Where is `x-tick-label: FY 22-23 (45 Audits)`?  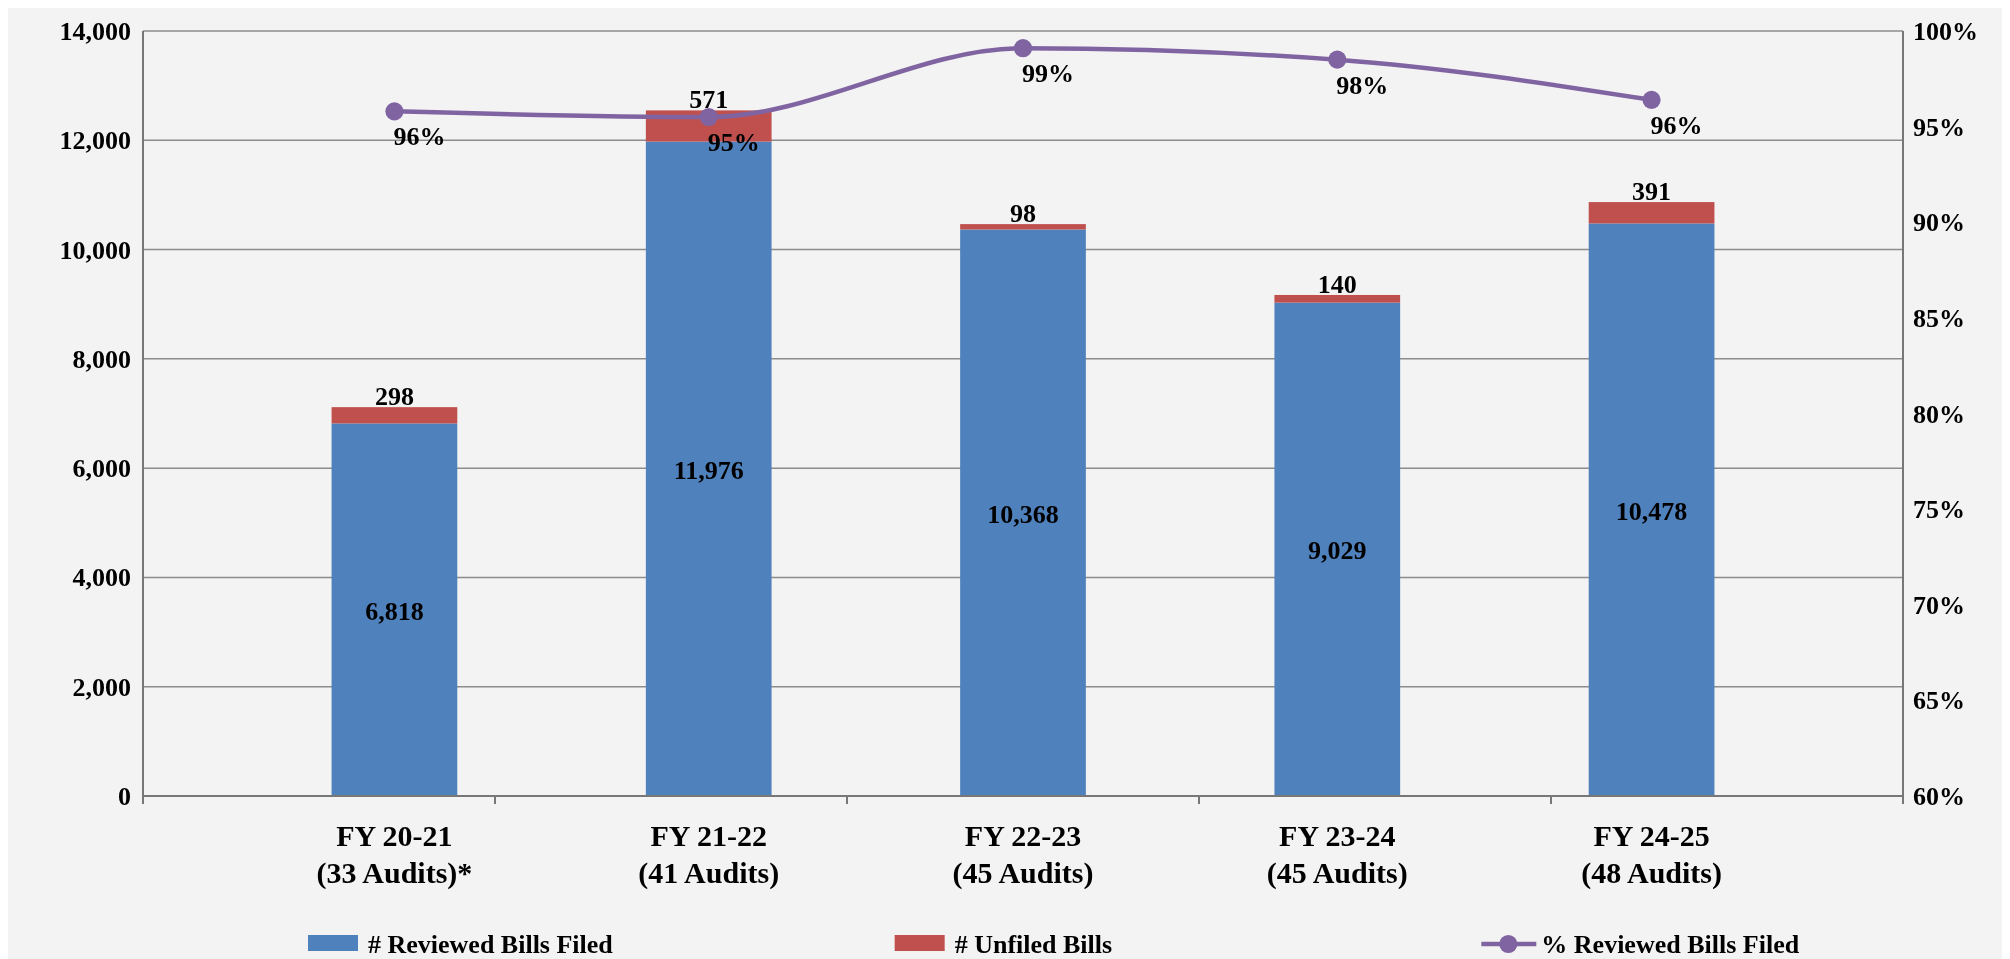
x-tick-label: FY 22-23 (45 Audits) is located at coordinates (1023, 854).